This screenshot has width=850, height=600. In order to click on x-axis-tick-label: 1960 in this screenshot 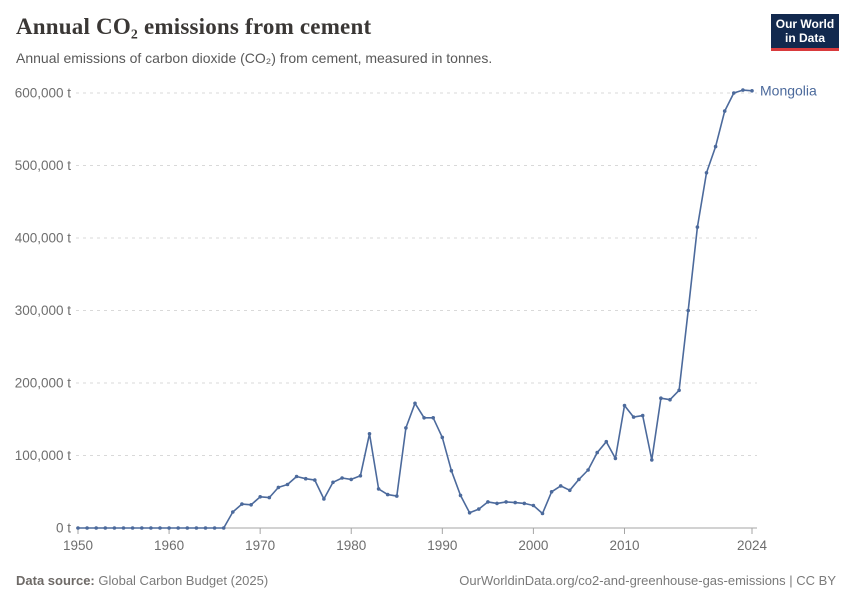, I will do `click(169, 545)`.